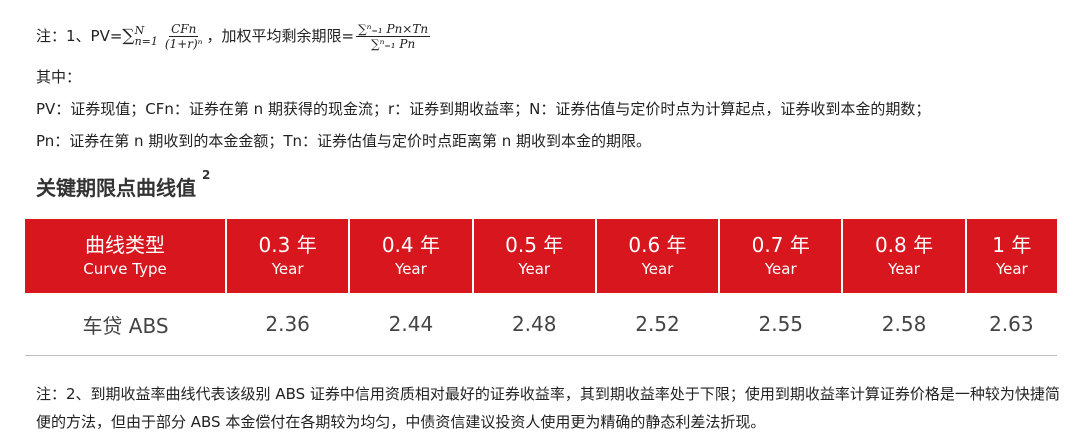 Image resolution: width=1080 pixels, height=445 pixels. Describe the element at coordinates (393, 43) in the screenshot. I see `wal-denominator: ∑ⁿ₌₁ Pn` at that location.